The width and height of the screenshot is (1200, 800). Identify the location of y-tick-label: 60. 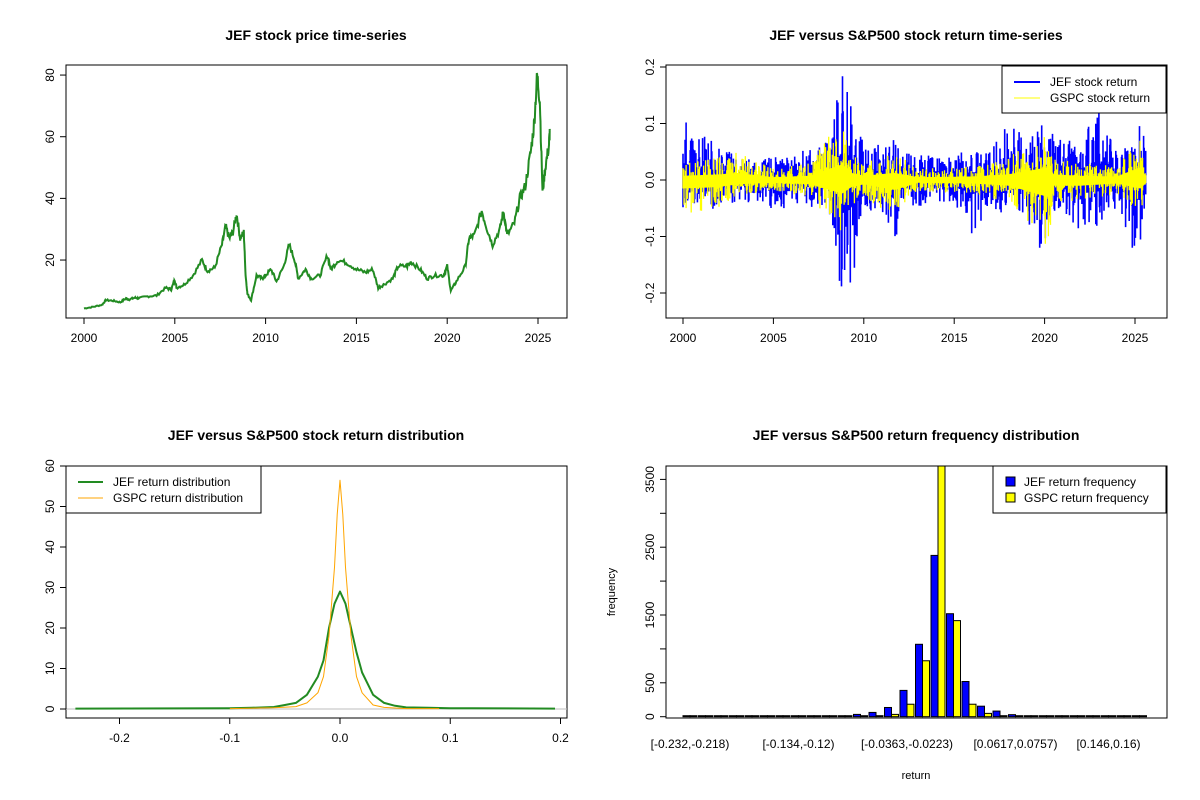
(50, 137).